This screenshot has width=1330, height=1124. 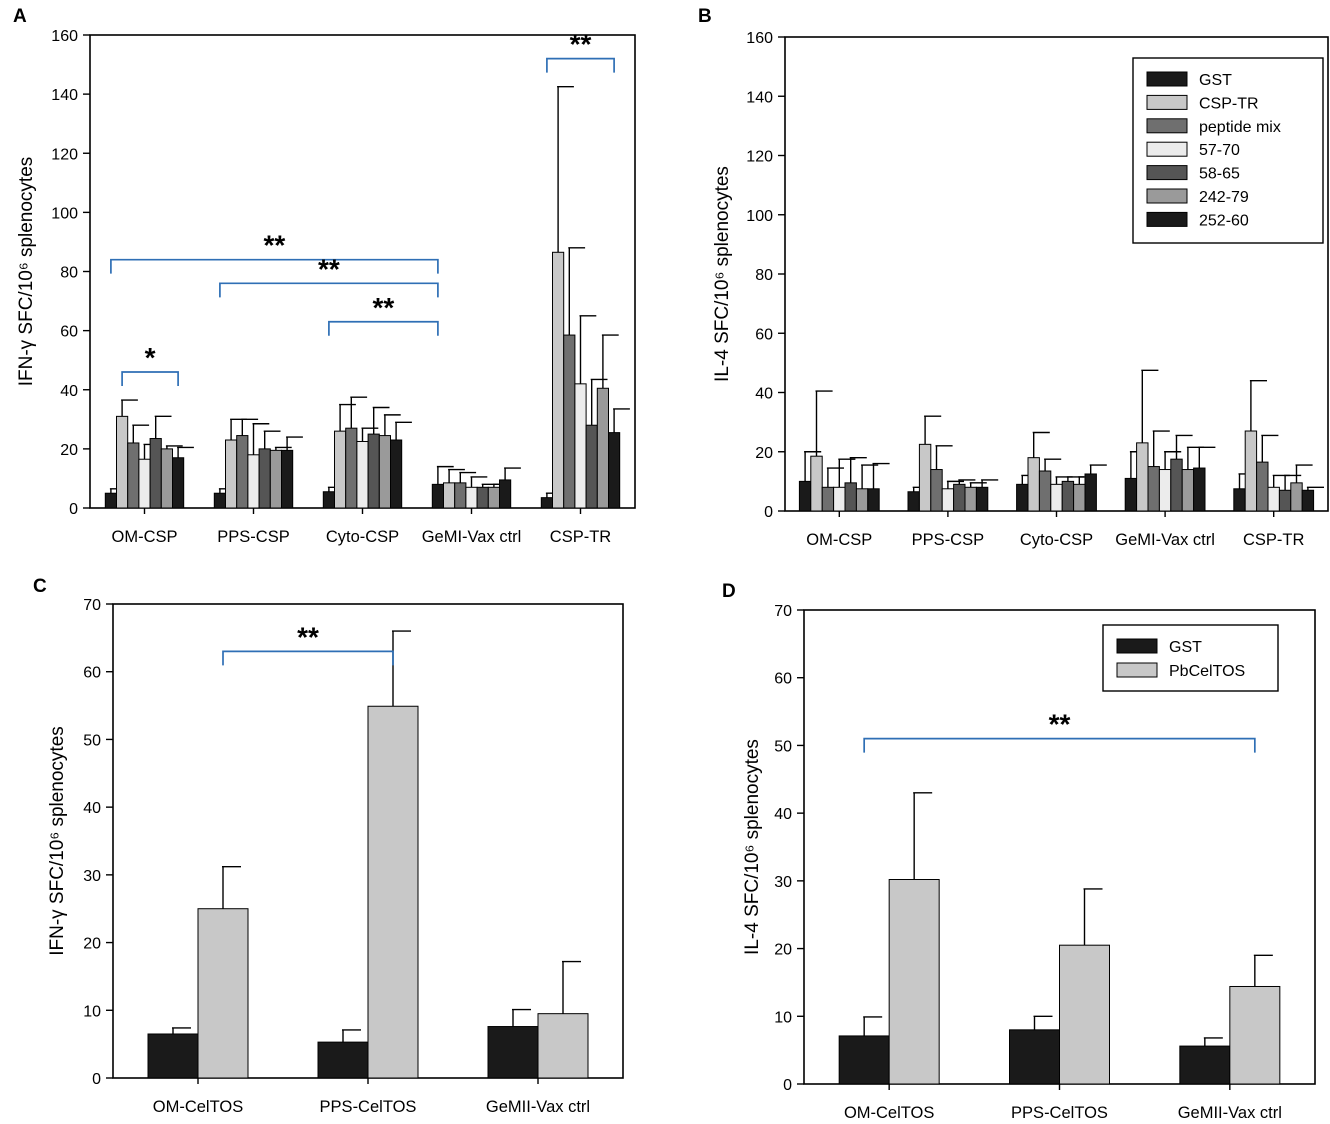 What do you see at coordinates (92, 740) in the screenshot?
I see `panel-c-ytick-label: 50` at bounding box center [92, 740].